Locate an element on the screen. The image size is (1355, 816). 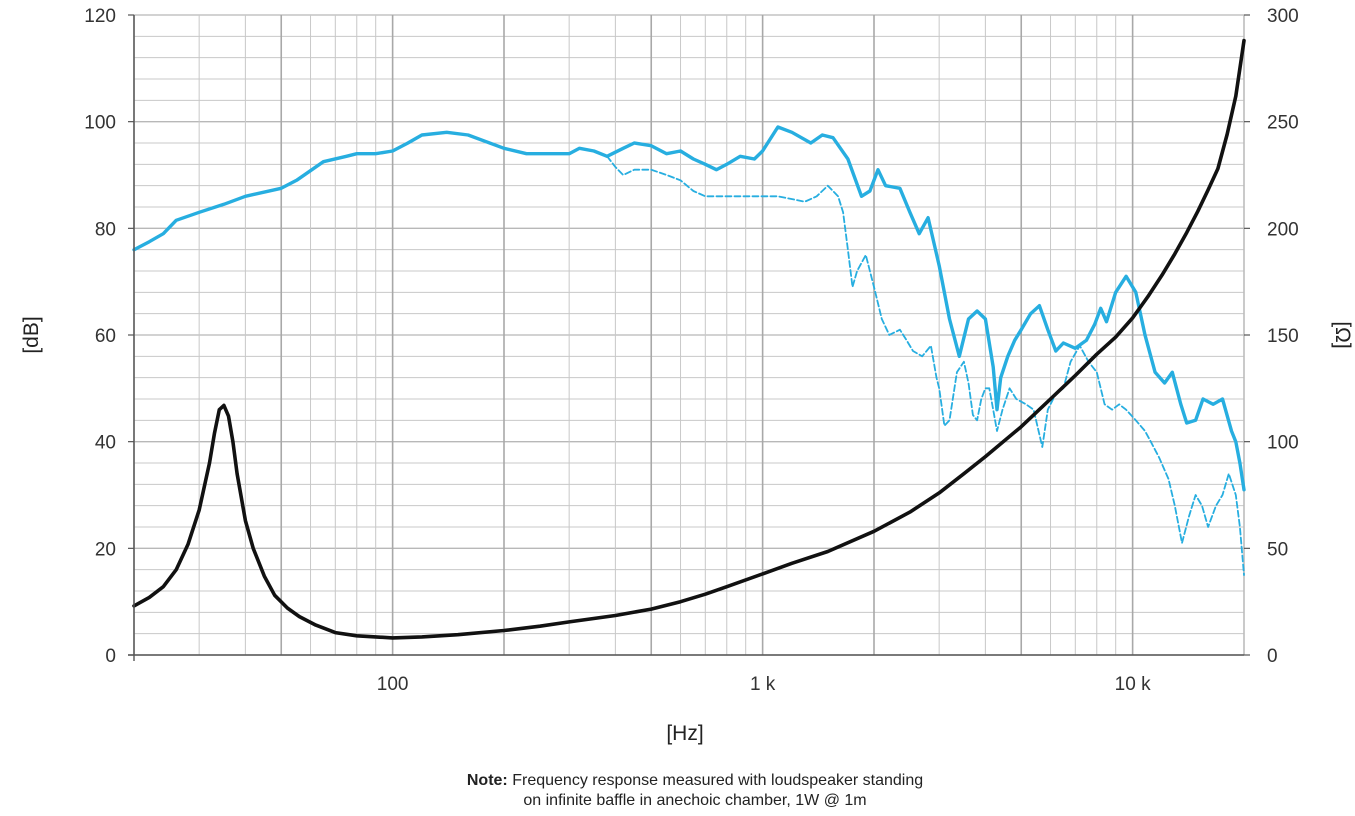
y-left-tick-label: 100 is located at coordinates (100, 123).